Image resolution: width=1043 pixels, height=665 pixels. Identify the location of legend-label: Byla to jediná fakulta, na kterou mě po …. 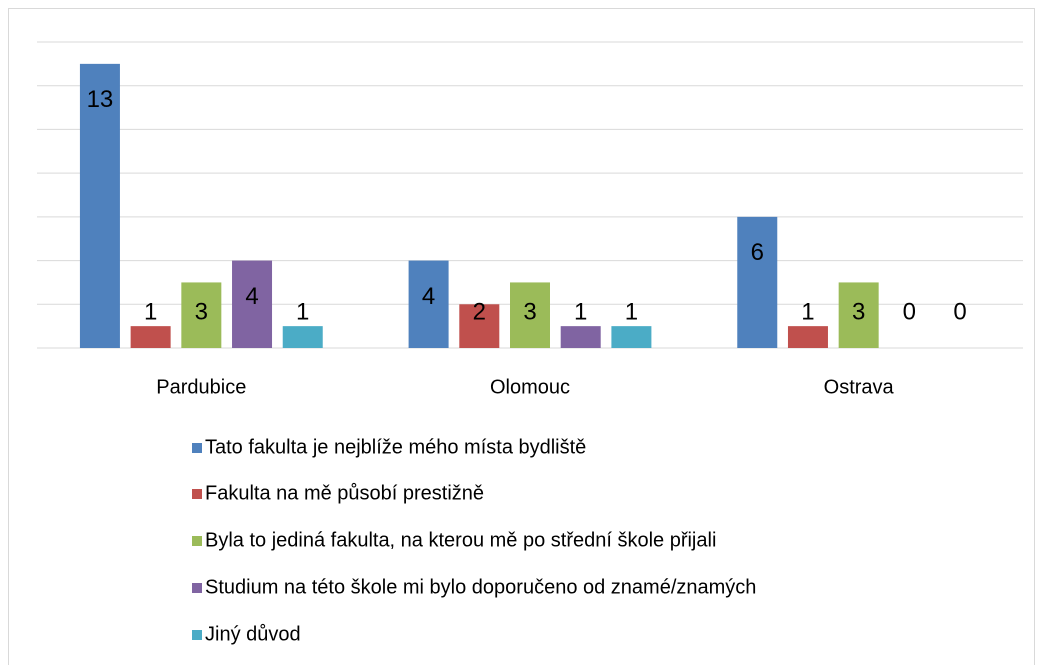
(460, 540).